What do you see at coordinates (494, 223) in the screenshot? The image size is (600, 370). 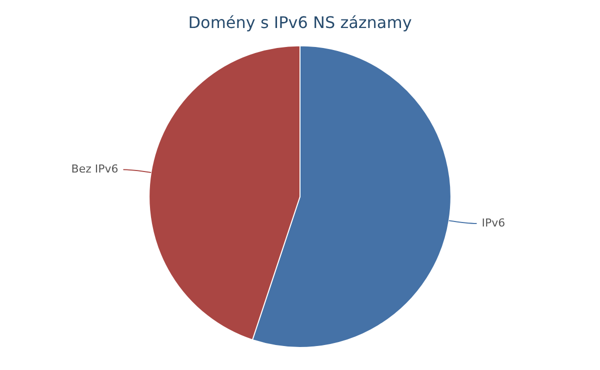 I see `slice-label: IPv6` at bounding box center [494, 223].